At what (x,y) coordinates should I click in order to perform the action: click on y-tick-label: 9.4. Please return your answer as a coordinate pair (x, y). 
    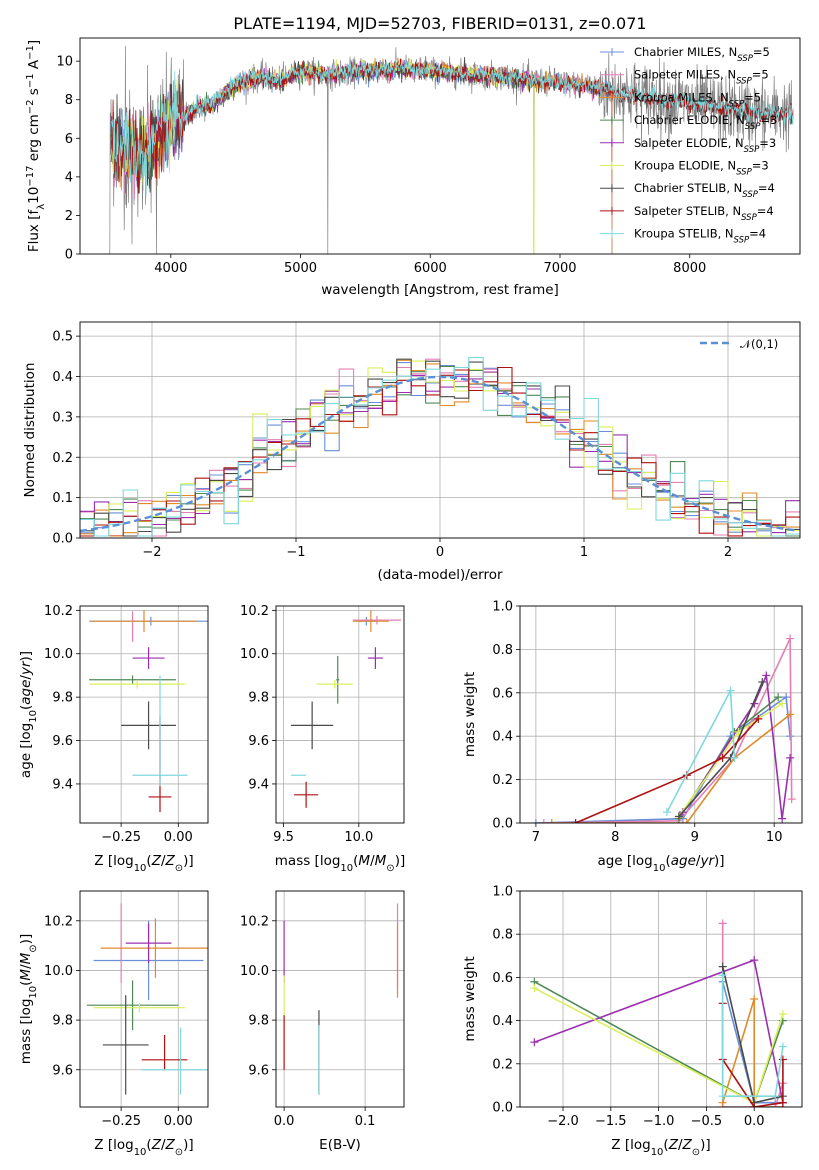
    Looking at the image, I should click on (62, 784).